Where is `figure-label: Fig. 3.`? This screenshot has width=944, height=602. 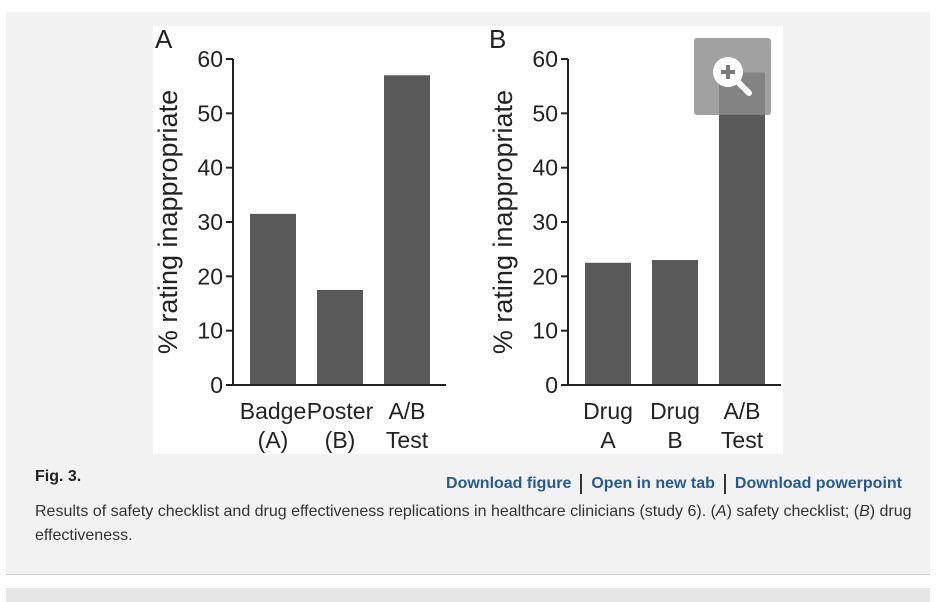
figure-label: Fig. 3. is located at coordinates (58, 476).